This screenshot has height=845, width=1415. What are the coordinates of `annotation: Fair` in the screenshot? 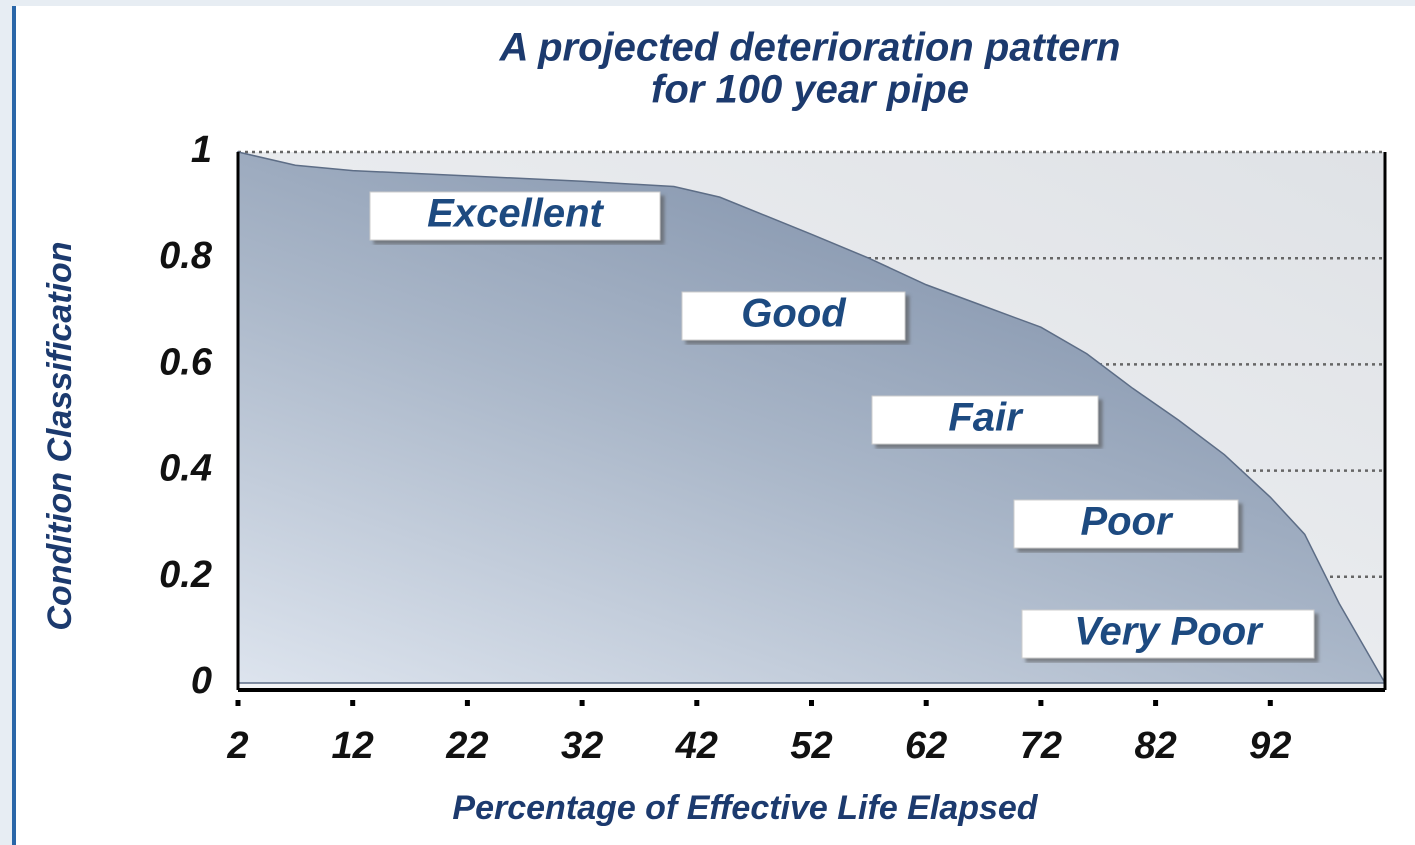 It's located at (986, 418).